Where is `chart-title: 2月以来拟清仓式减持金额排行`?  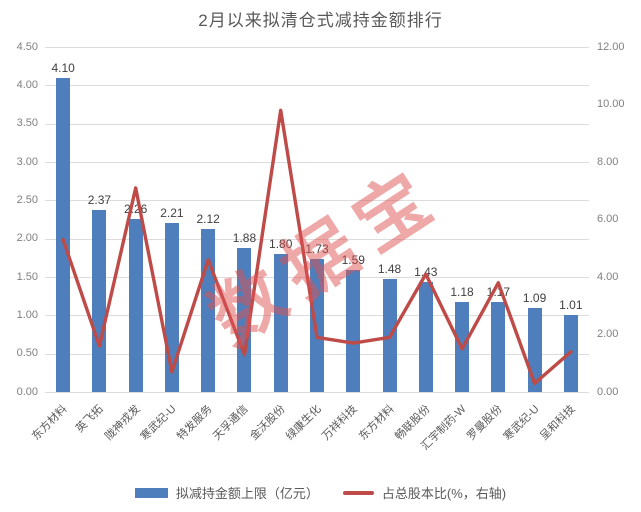 chart-title: 2月以来拟清仓式减持金额排行 is located at coordinates (320, 20).